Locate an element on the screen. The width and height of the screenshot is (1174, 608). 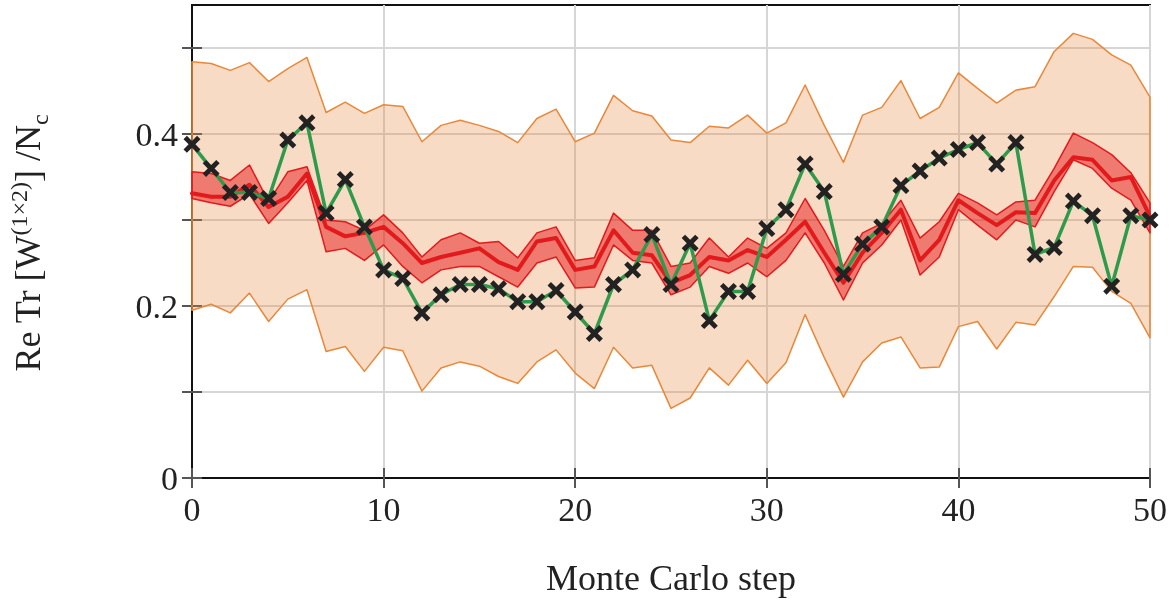
x-tick-label: 10 is located at coordinates (383, 509).